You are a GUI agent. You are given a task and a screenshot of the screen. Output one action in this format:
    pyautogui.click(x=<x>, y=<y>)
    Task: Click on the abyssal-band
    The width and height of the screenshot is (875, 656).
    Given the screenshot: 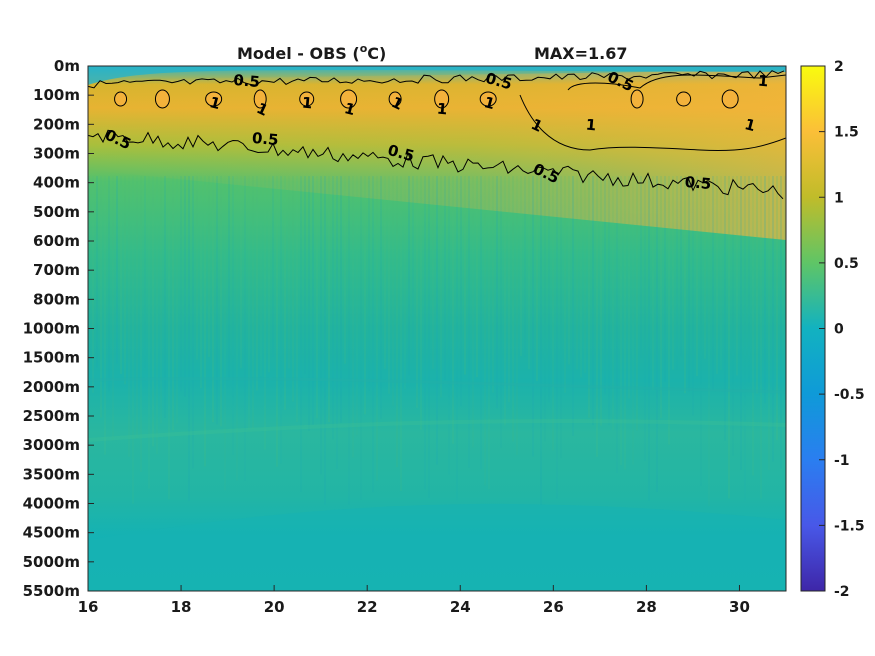 What is the action you would take?
    pyautogui.click(x=437, y=430)
    